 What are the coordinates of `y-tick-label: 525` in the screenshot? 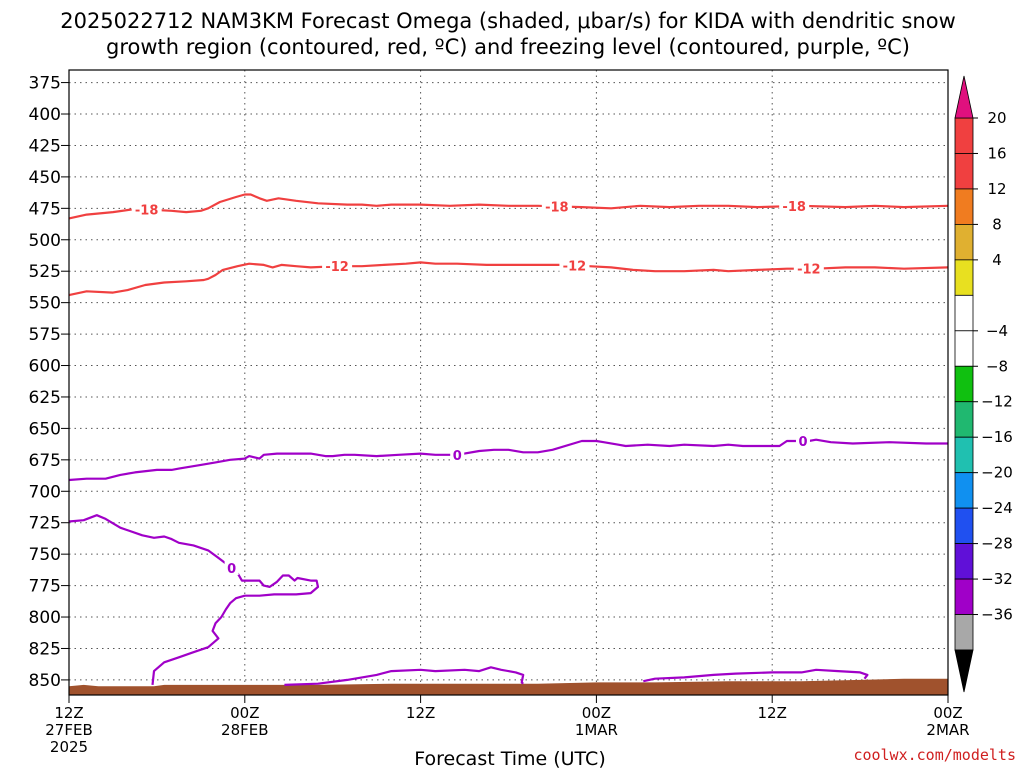 It's located at (45, 272).